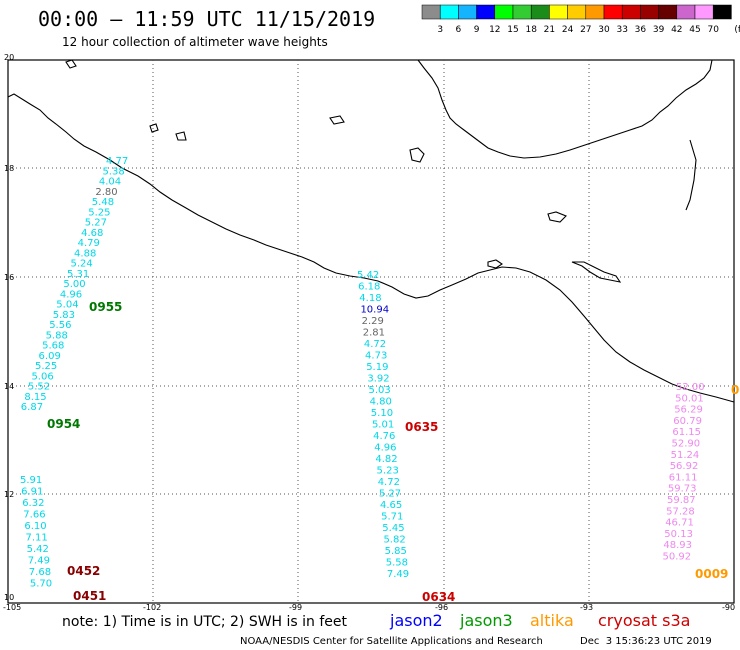 This screenshot has height=650, width=740. What do you see at coordinates (684, 466) in the screenshot?
I see `track-value: 56.92` at bounding box center [684, 466].